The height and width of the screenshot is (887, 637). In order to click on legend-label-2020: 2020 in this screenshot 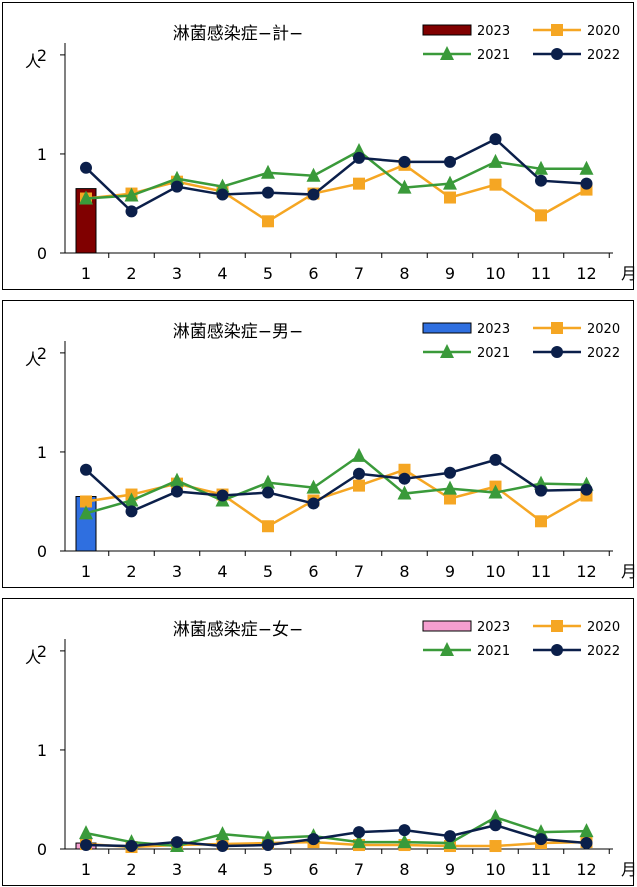, I will do `click(603, 627)`.